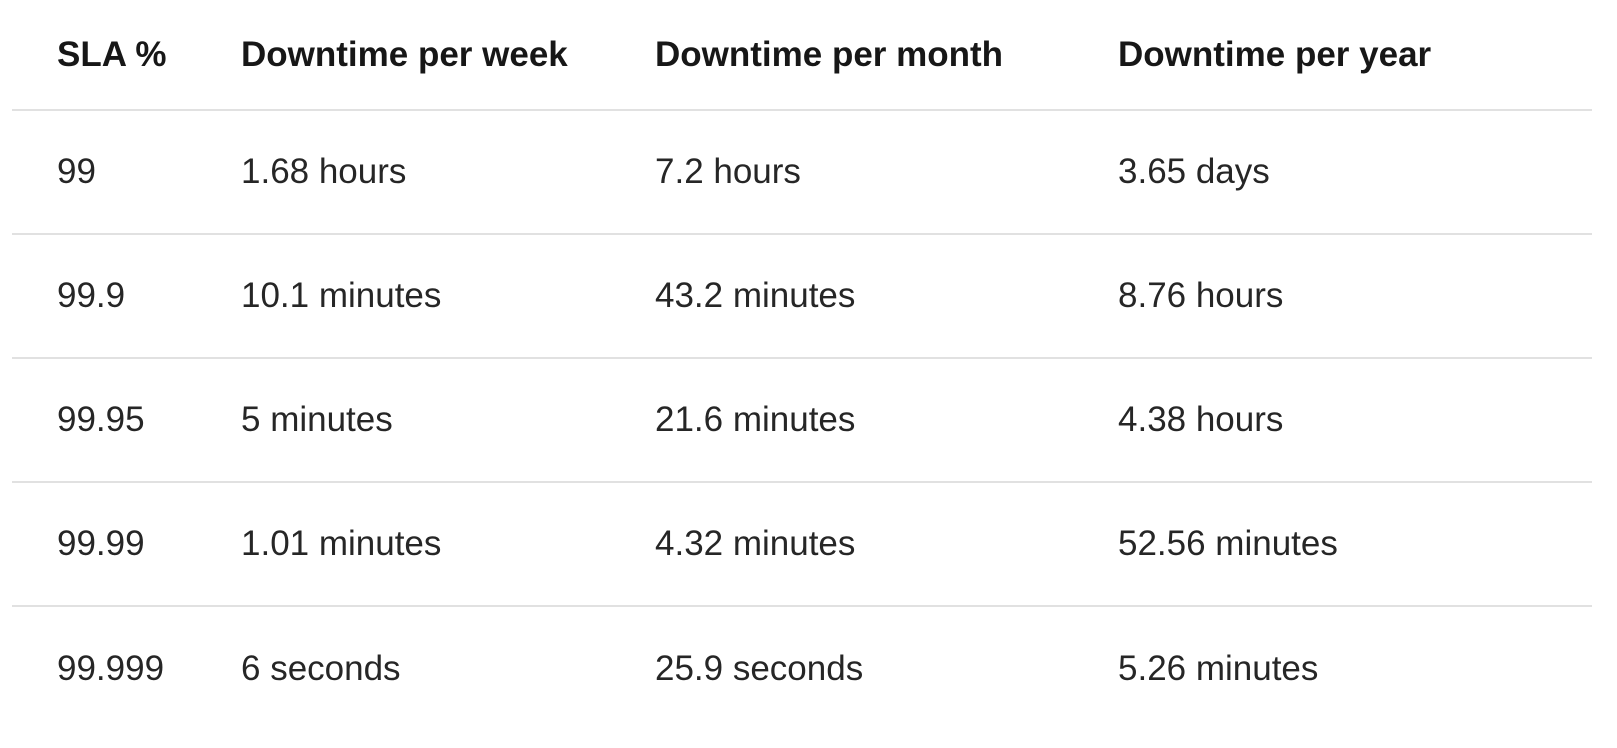 The height and width of the screenshot is (748, 1617). I want to click on cell-downtime-week: 10.1 minutes, so click(341, 295).